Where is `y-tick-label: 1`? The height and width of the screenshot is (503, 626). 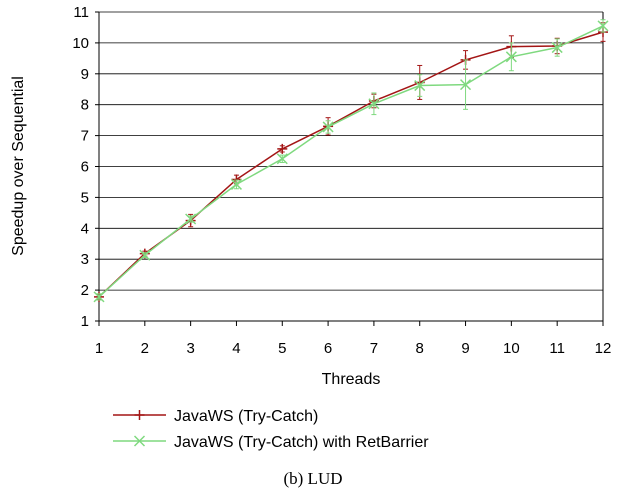 y-tick-label: 1 is located at coordinates (85, 321).